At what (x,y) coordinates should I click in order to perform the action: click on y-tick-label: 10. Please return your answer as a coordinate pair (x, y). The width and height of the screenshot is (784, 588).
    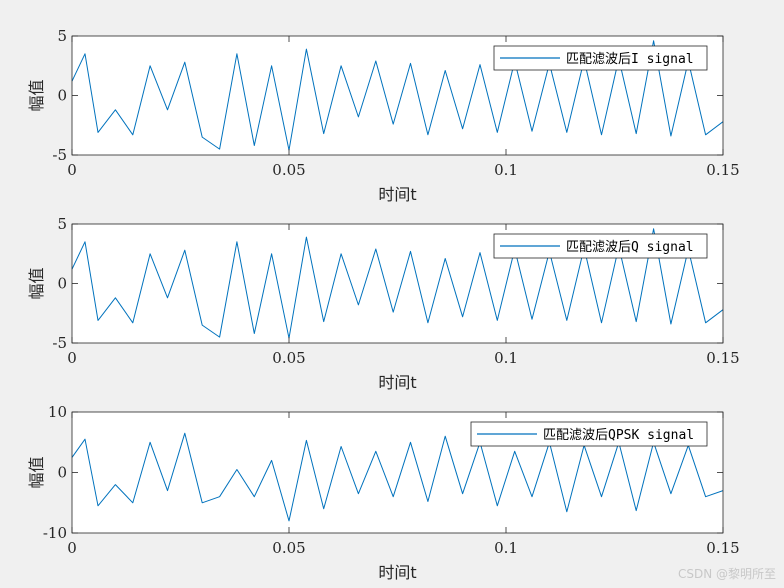
    Looking at the image, I should click on (57, 412).